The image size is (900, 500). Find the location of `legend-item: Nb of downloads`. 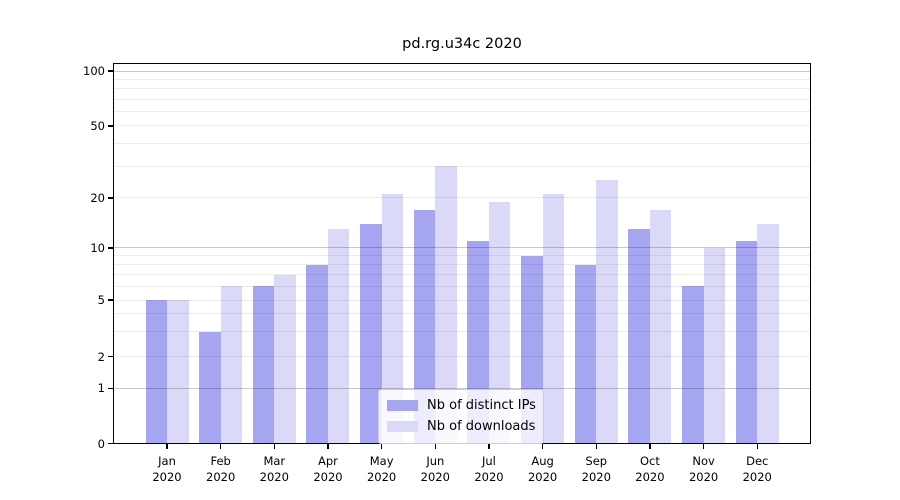

legend-item: Nb of downloads is located at coordinates (461, 426).